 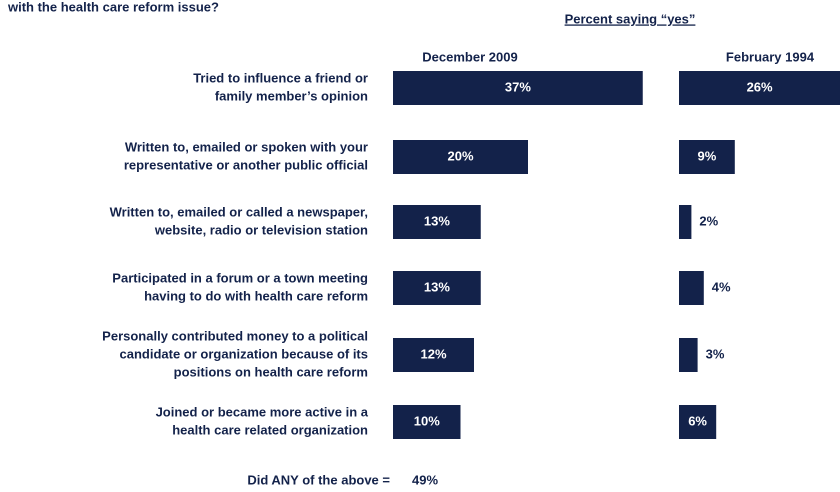 I want to click on value-label: 9%, so click(x=707, y=155).